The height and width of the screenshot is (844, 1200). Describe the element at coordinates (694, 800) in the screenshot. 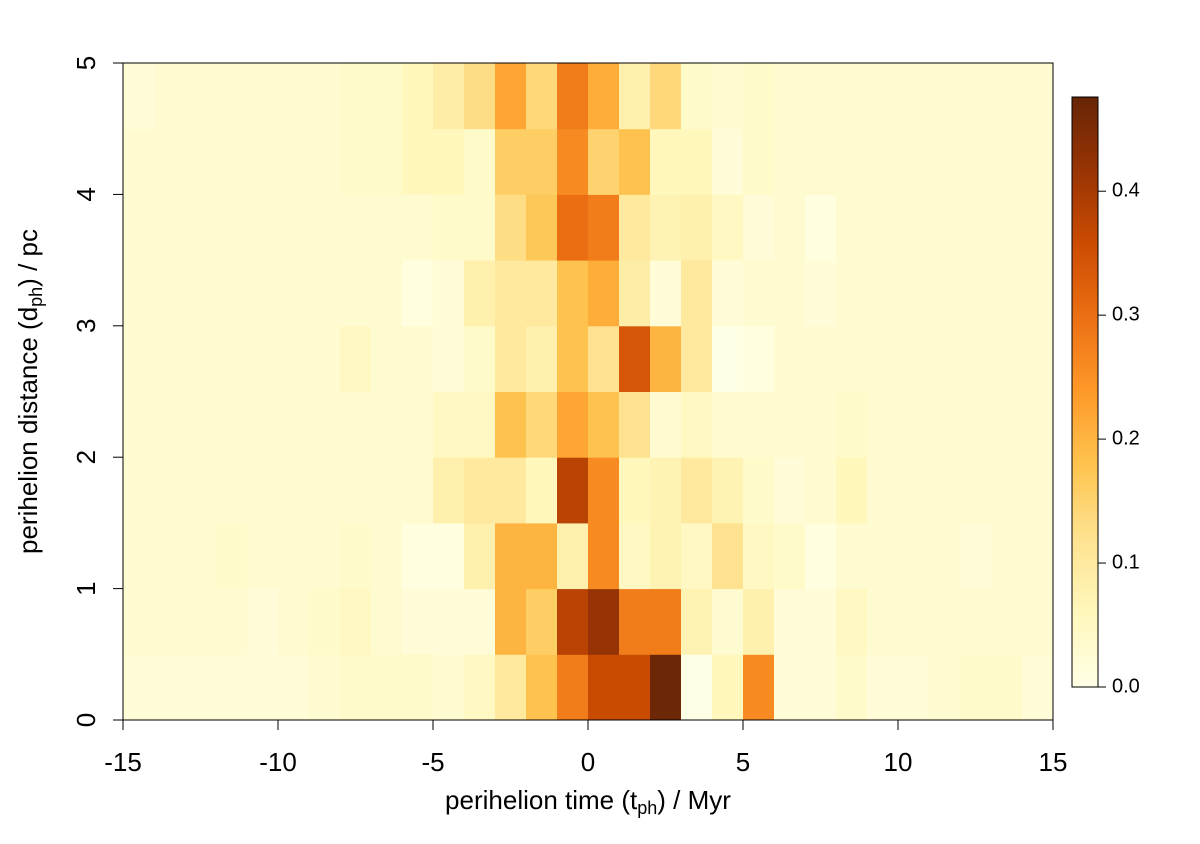

I see `x-axis-title-part: ) / Myr` at that location.